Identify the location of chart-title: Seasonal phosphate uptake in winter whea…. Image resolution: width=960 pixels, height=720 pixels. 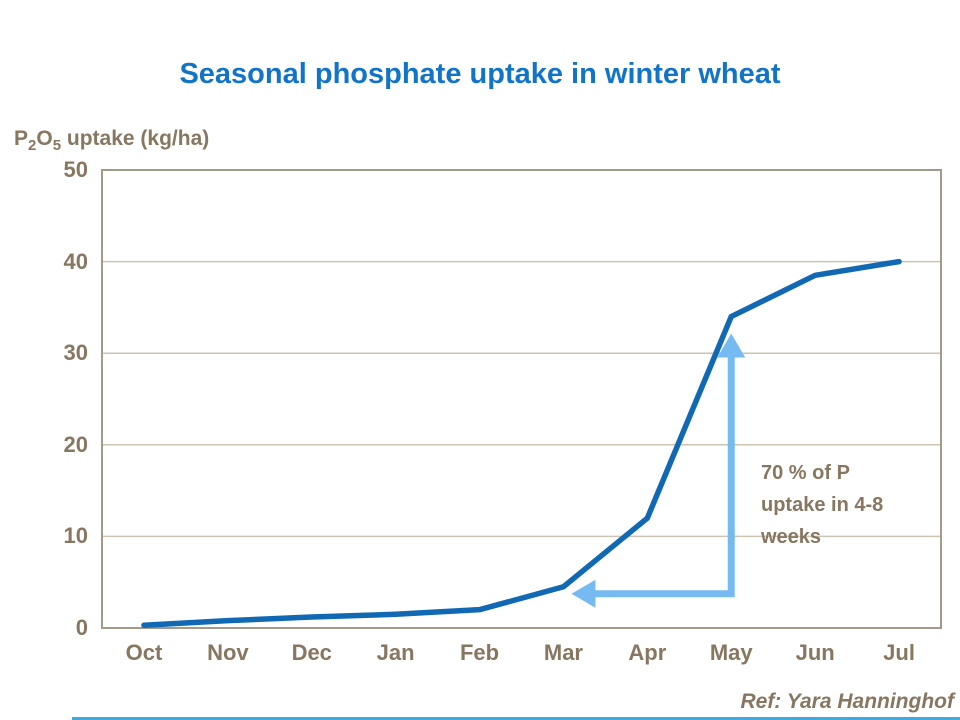
(480, 74).